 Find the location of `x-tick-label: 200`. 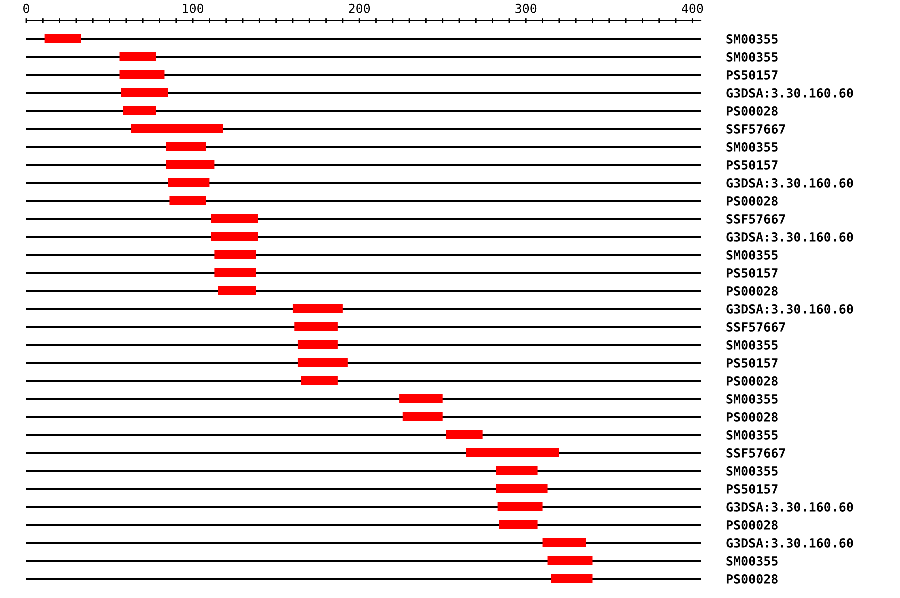

x-tick-label: 200 is located at coordinates (359, 9).